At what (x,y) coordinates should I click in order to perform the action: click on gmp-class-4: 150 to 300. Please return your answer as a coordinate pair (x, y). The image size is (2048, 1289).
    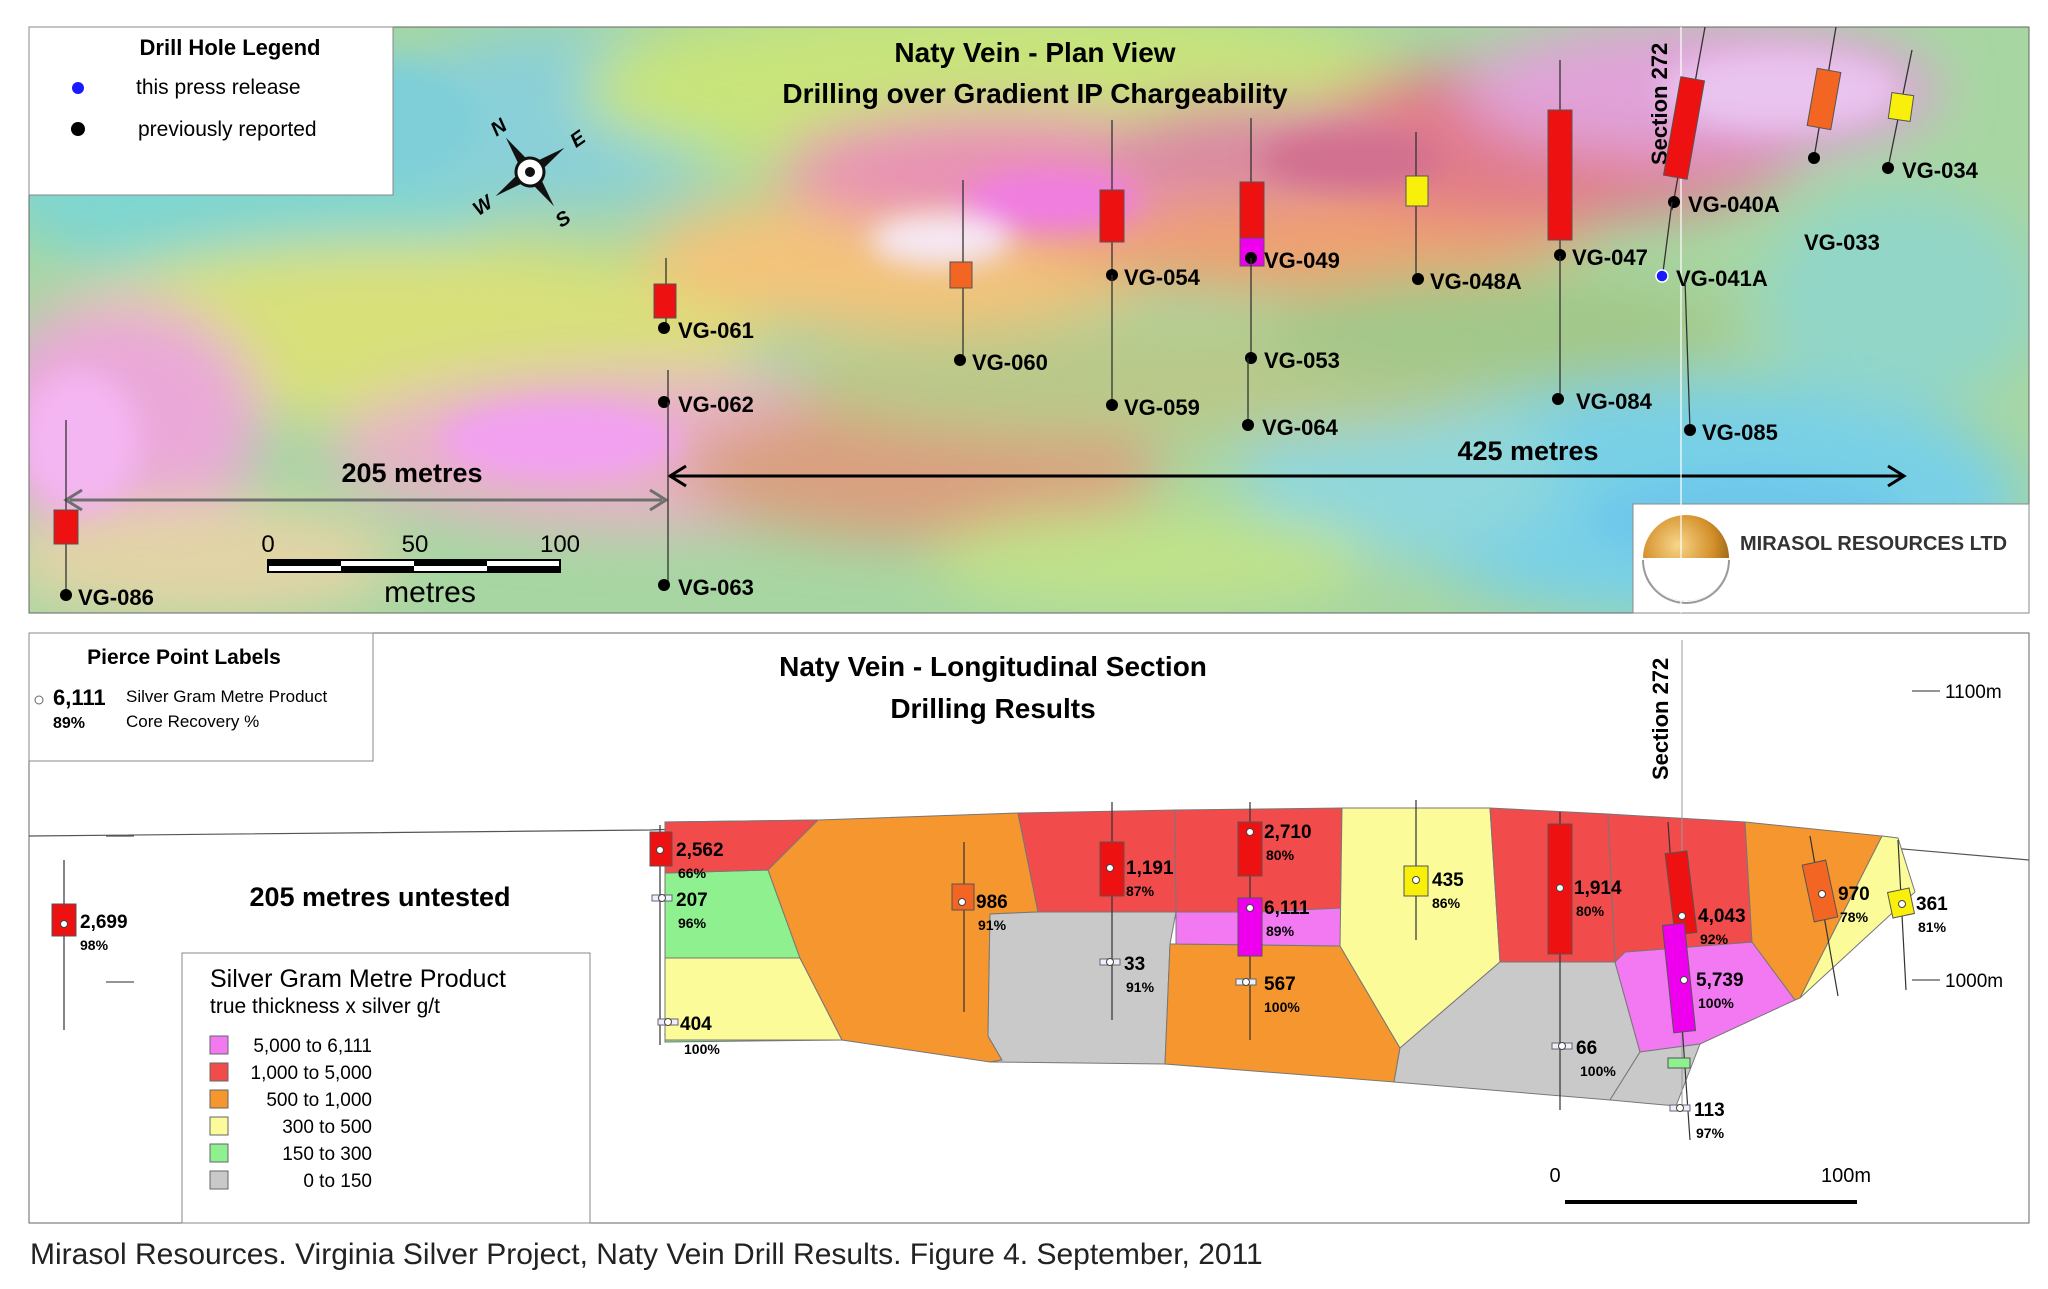
    Looking at the image, I should click on (290, 1154).